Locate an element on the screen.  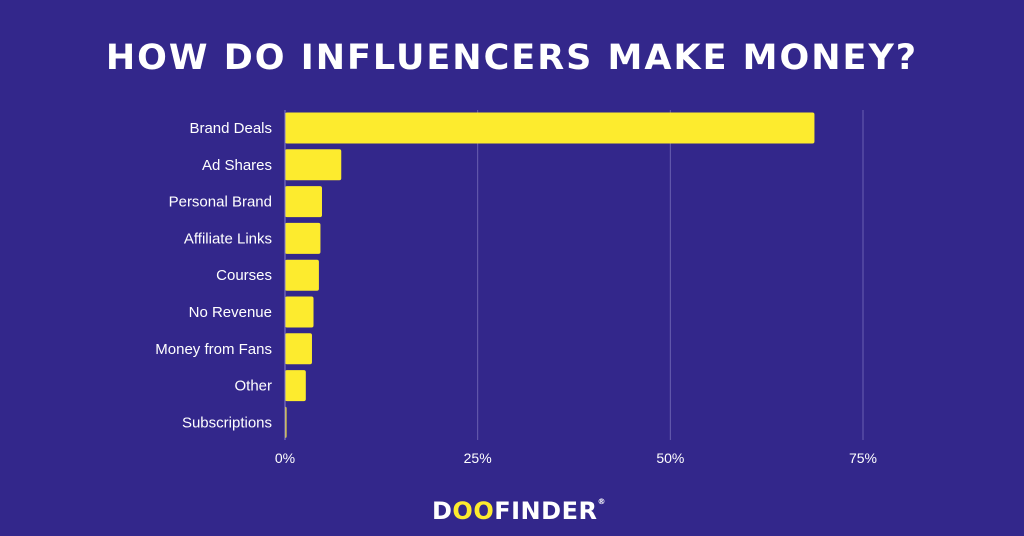
chart-title: HOW DO INFLUENCERS MAKE MONEY? is located at coordinates (512, 58).